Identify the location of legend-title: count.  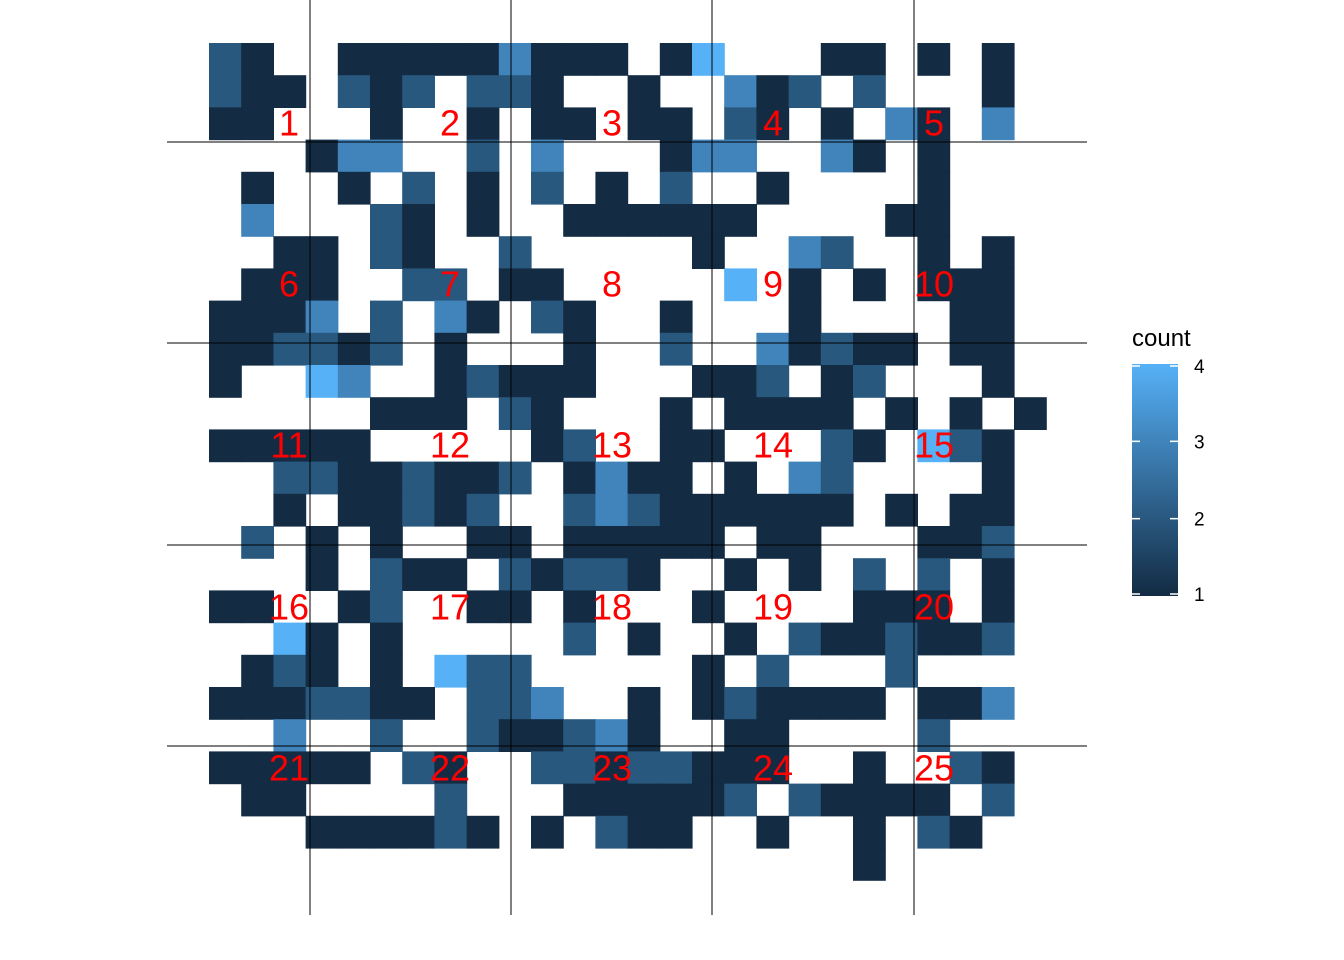
(1161, 338).